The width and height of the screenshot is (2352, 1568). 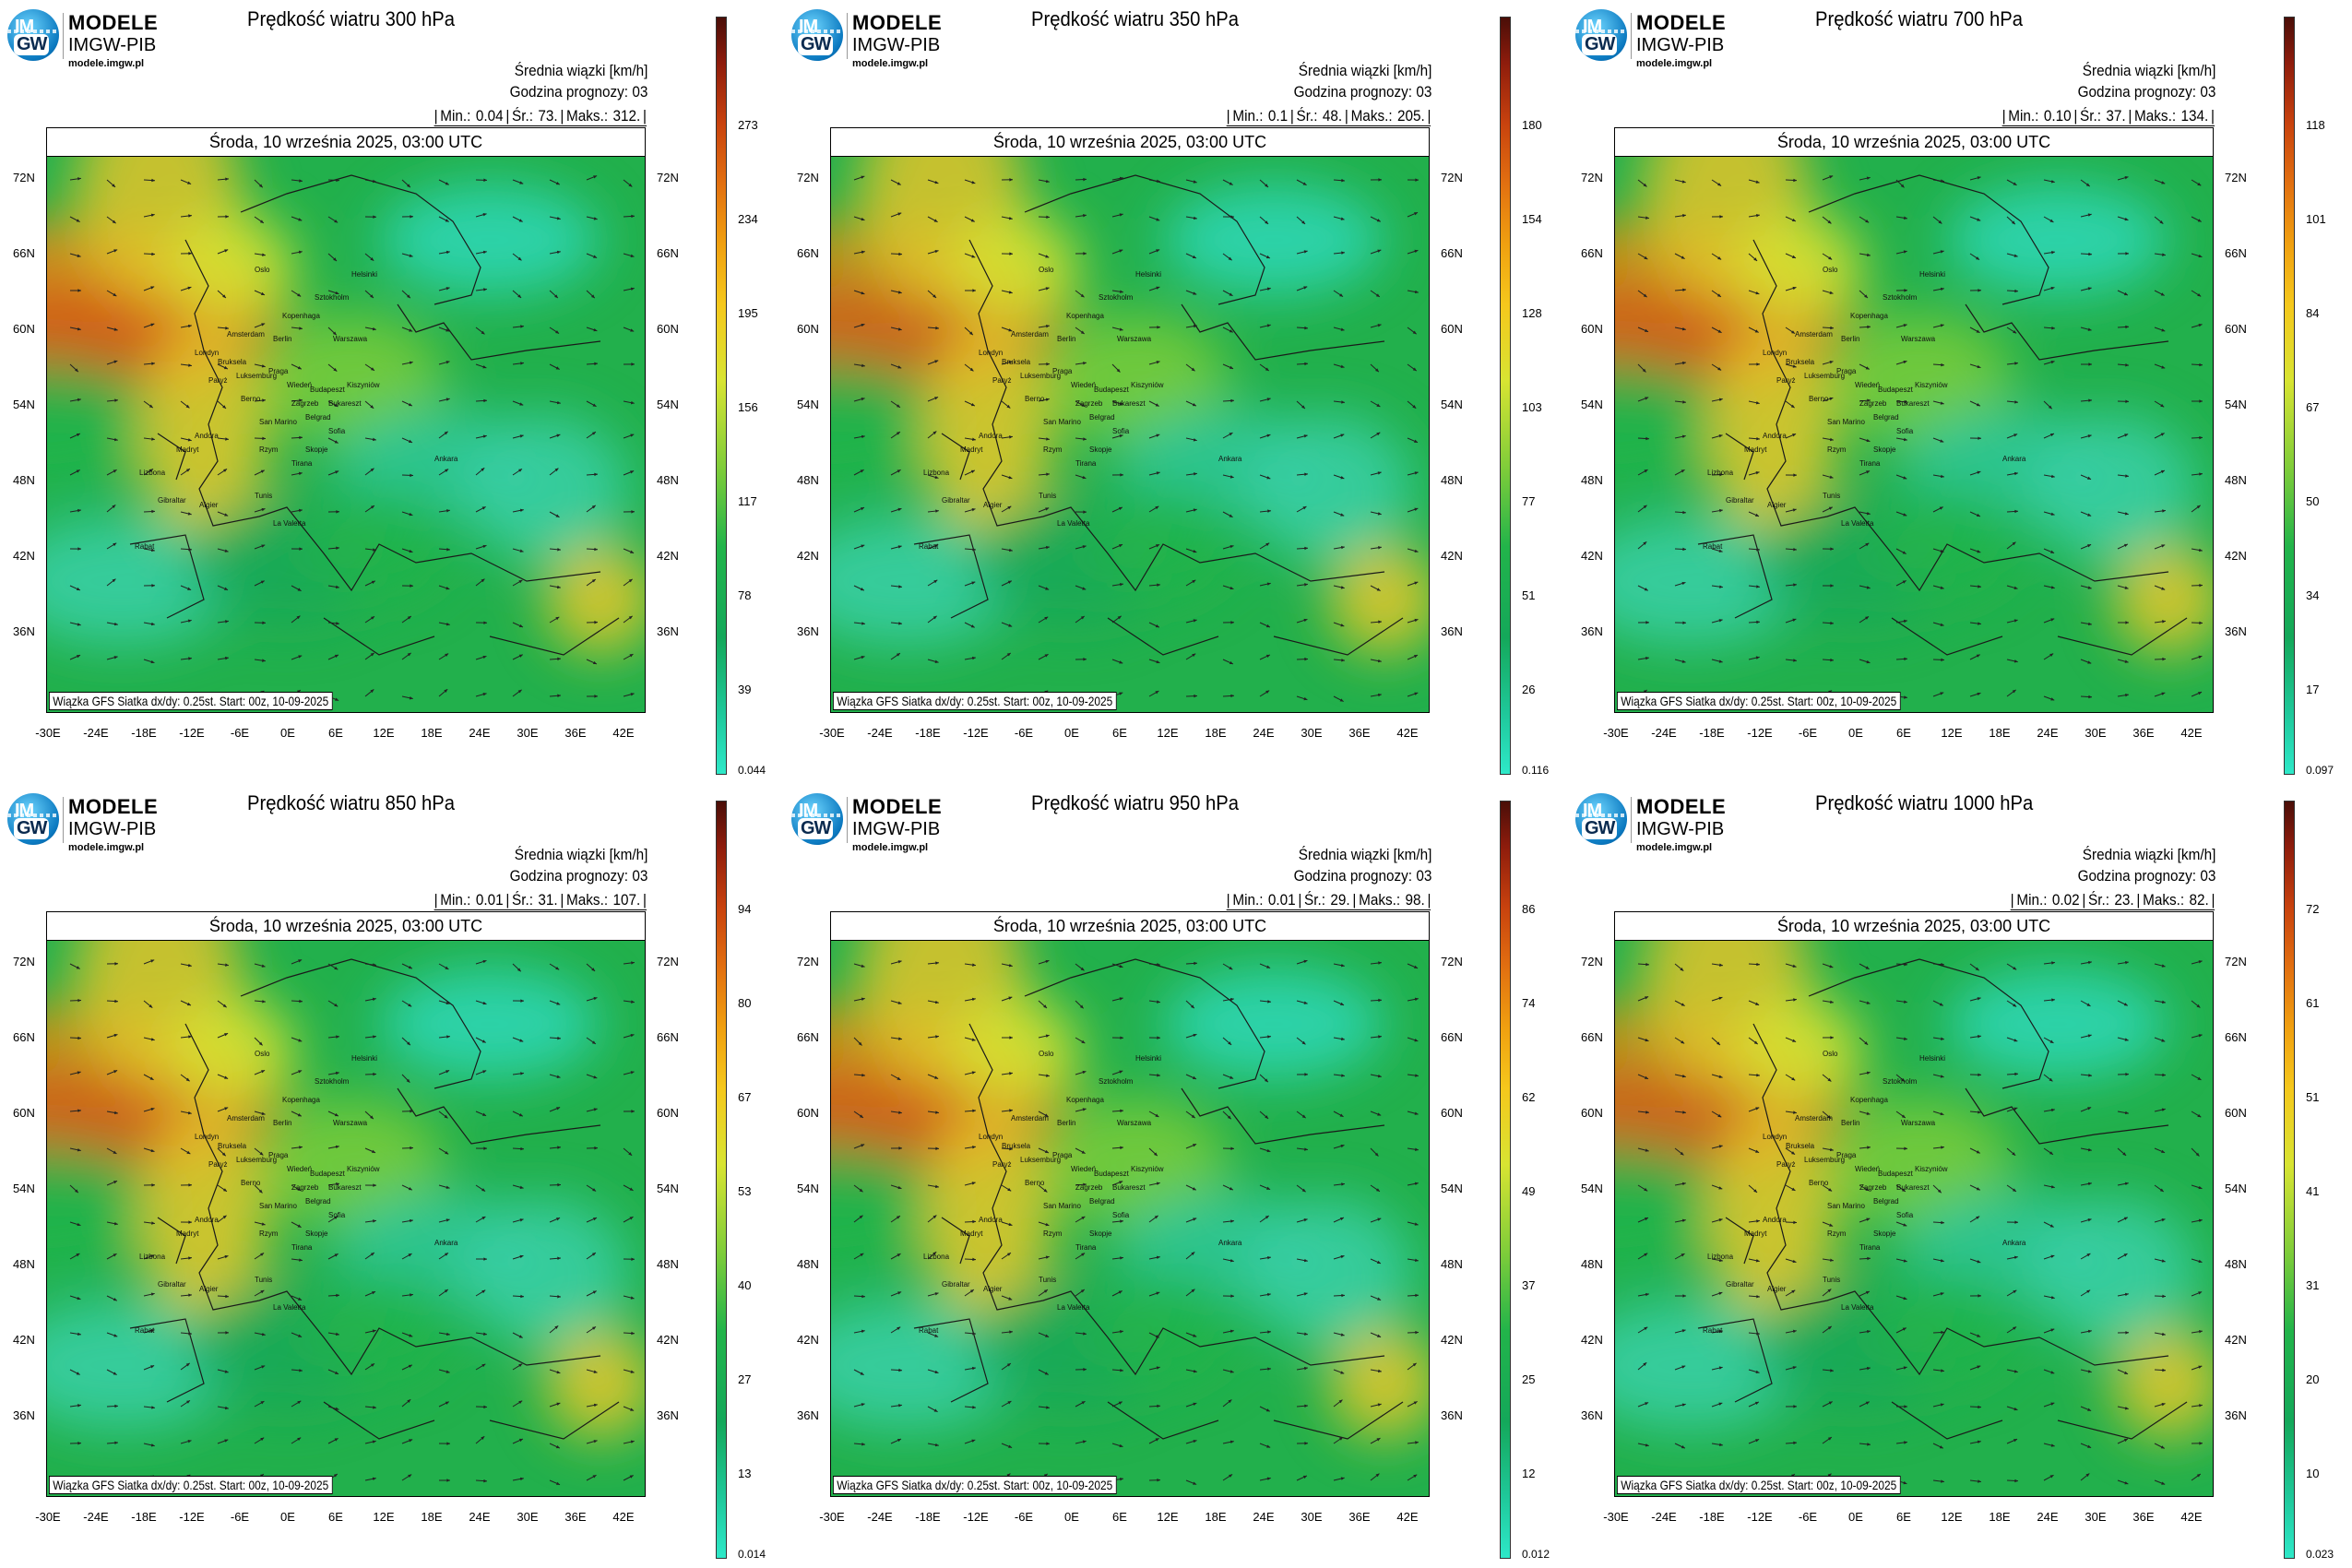 What do you see at coordinates (752, 770) in the screenshot?
I see `colorbar-min: 0.044` at bounding box center [752, 770].